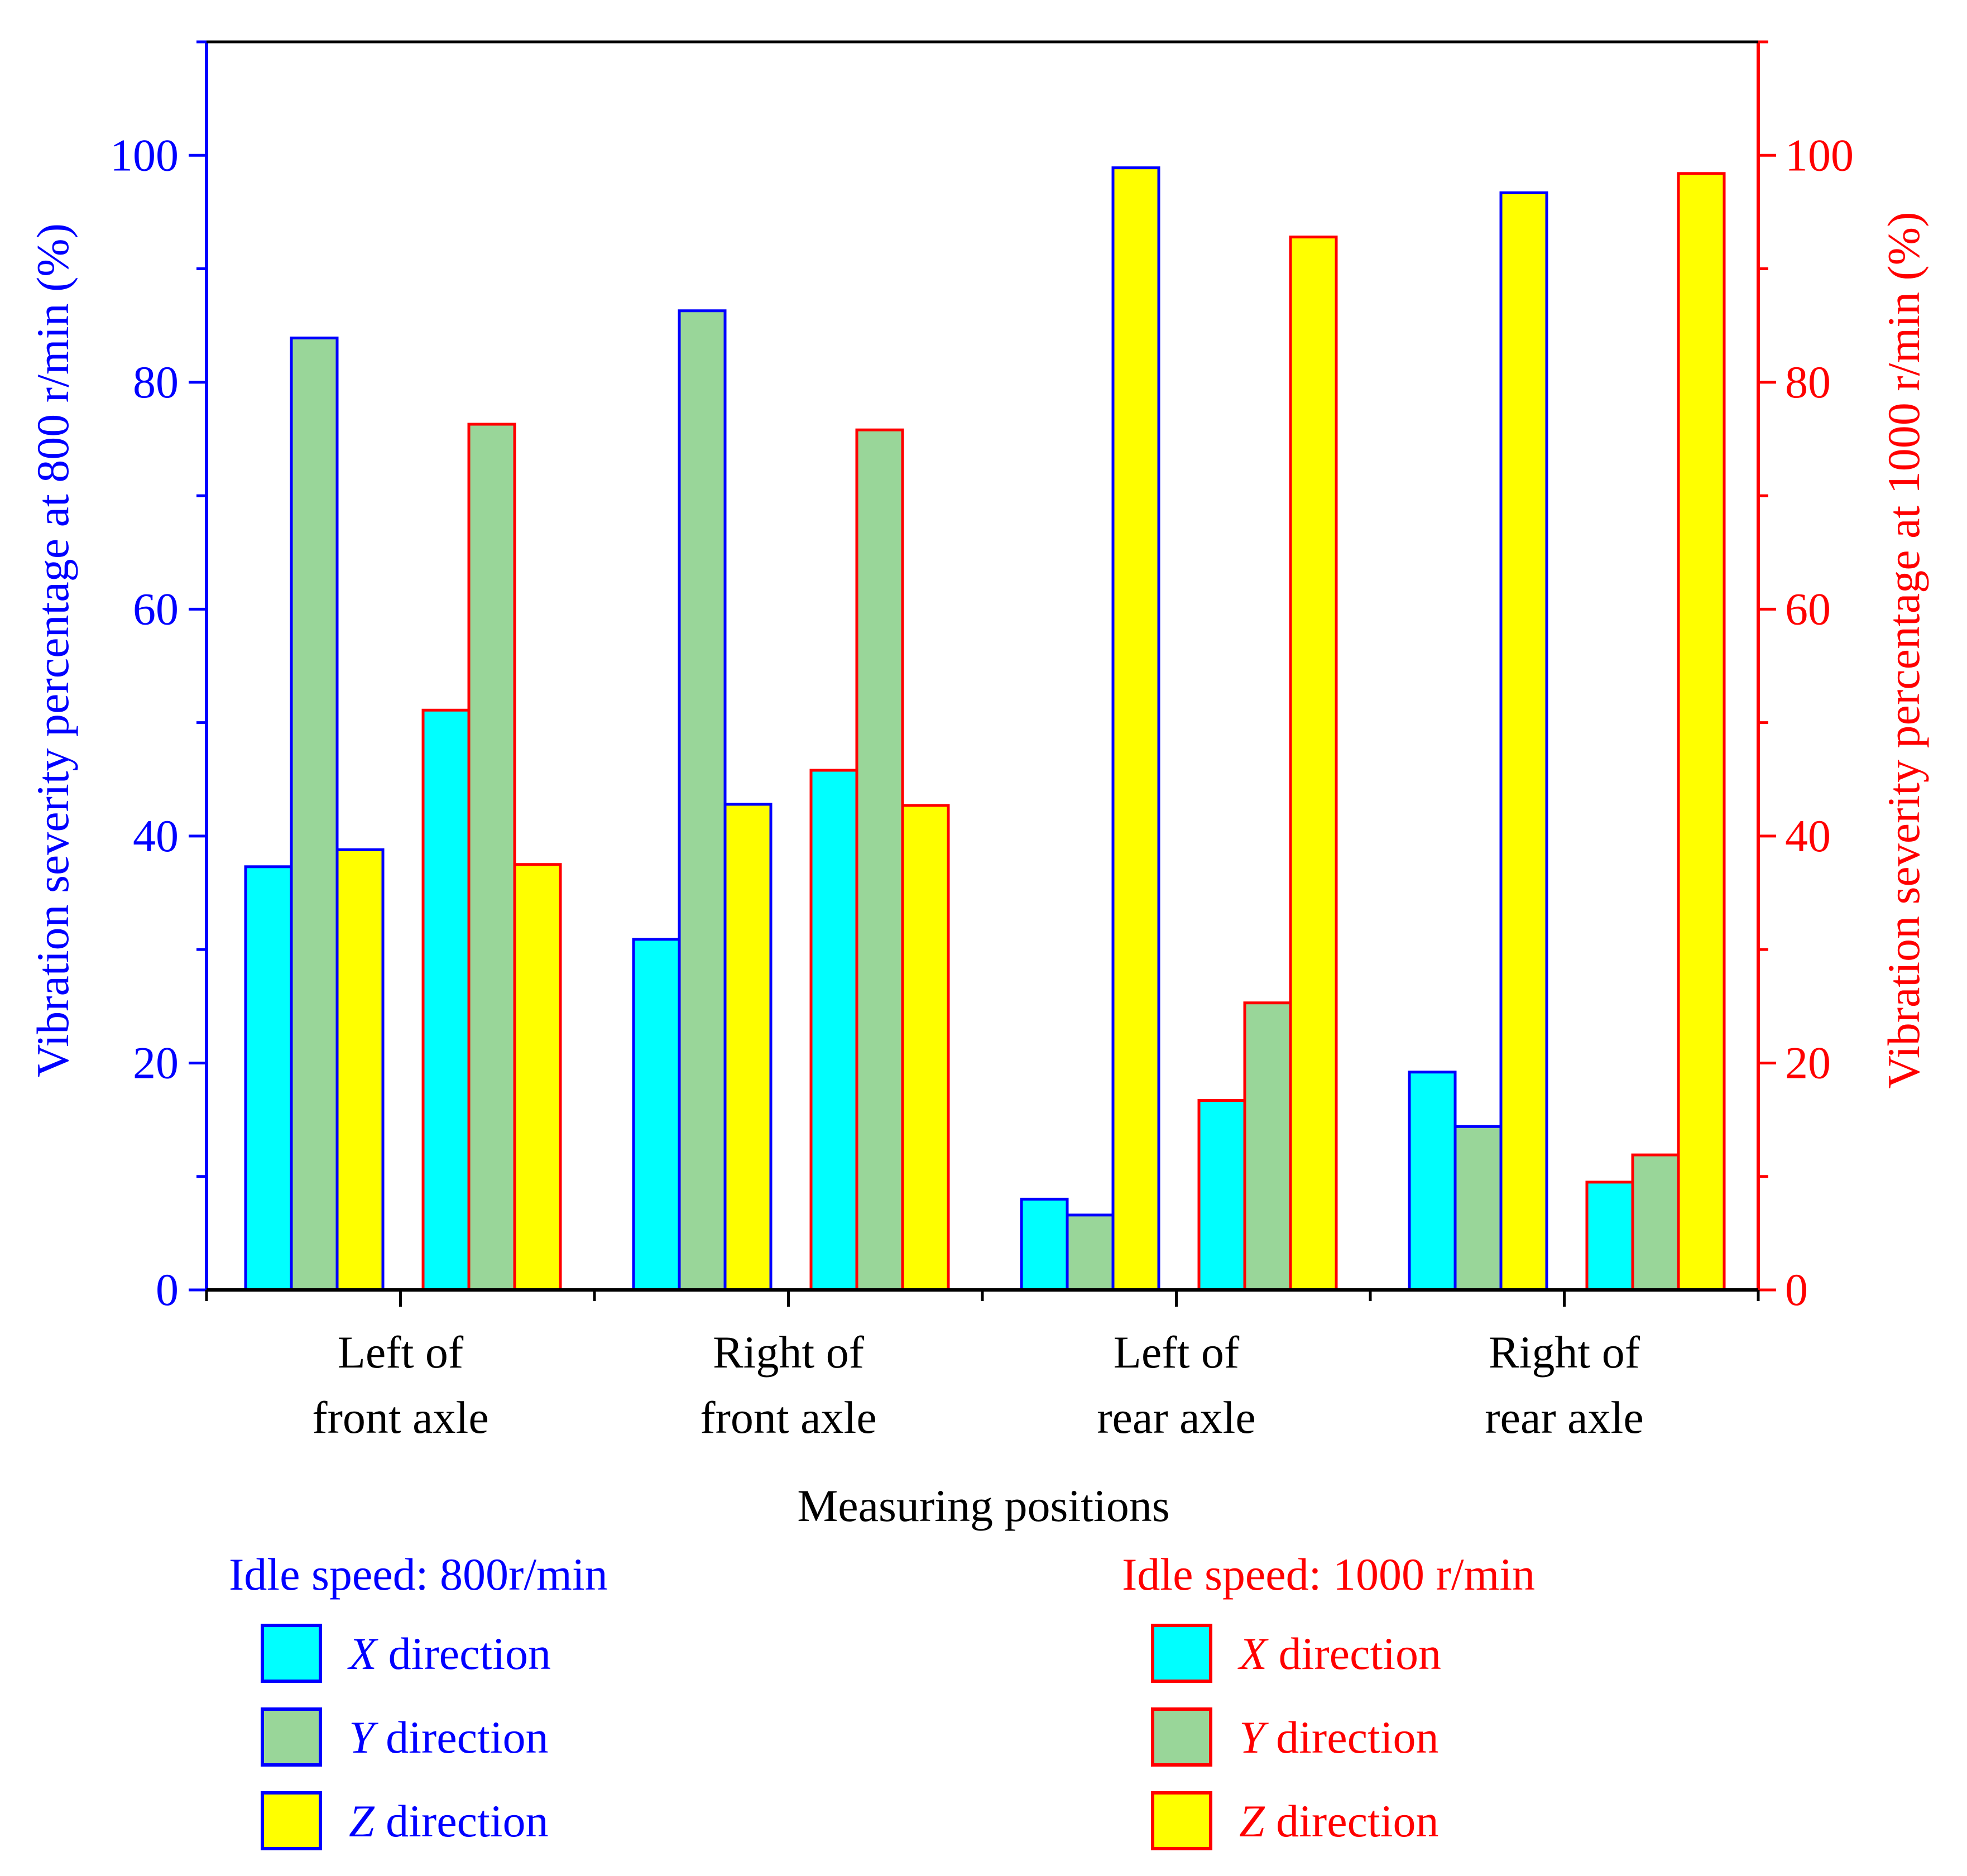 The height and width of the screenshot is (1876, 1967). Describe the element at coordinates (291, 1737) in the screenshot. I see `legend-swatch-left-y` at that location.